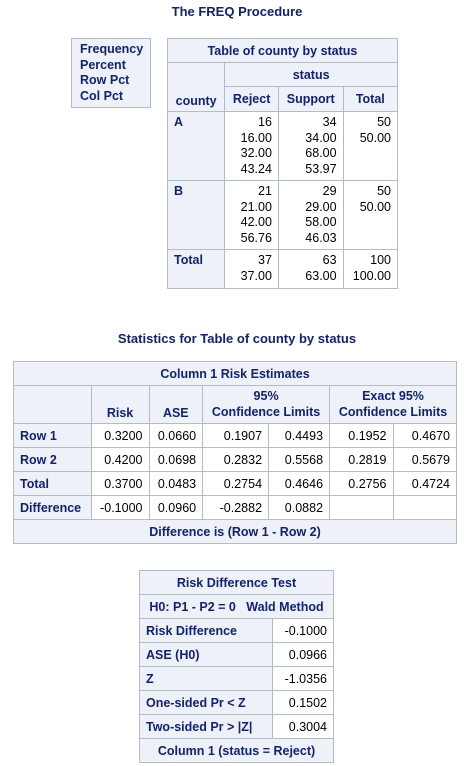 The height and width of the screenshot is (766, 474). Describe the element at coordinates (235, 531) in the screenshot. I see `risk-table-footer: Difference is (Row 1 - Row 2)` at that location.